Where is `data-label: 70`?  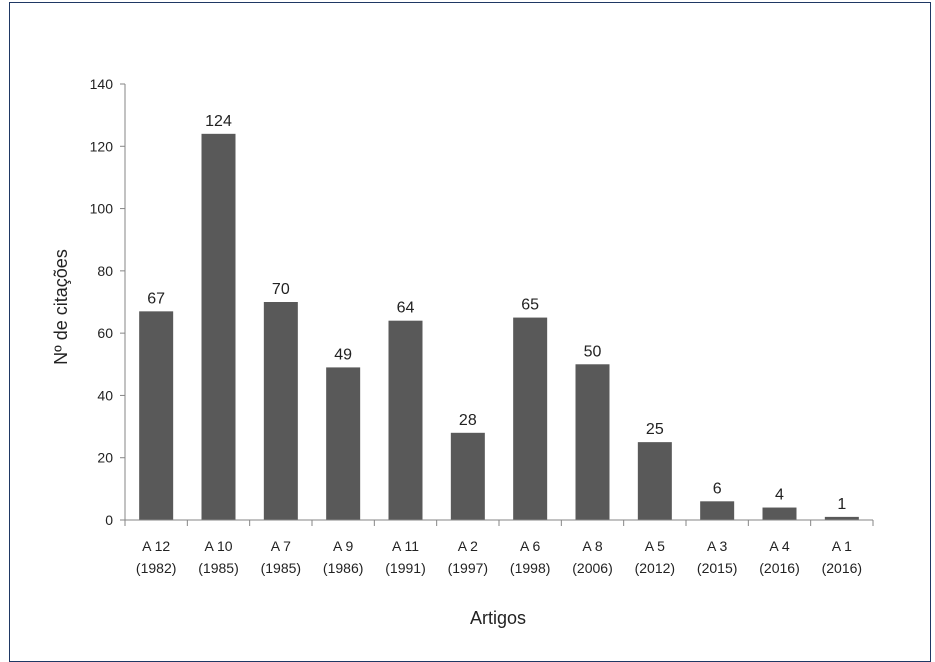 data-label: 70 is located at coordinates (281, 289).